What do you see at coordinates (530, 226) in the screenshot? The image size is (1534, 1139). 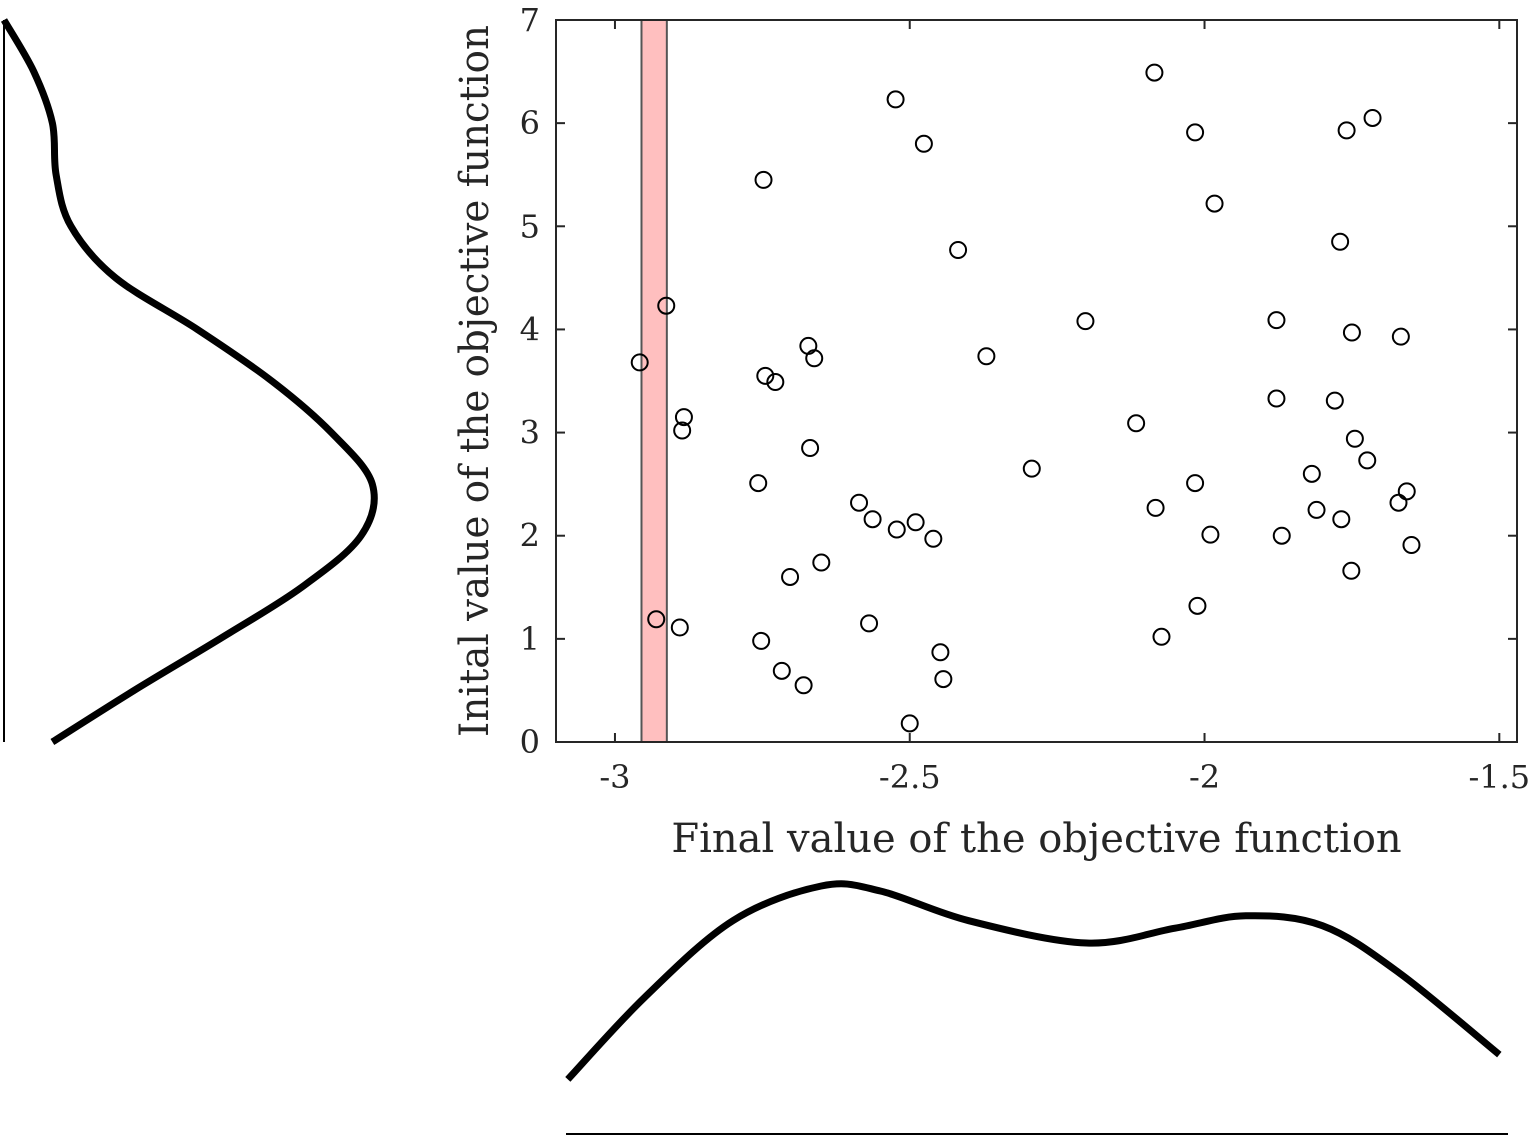 I see `y-tick-label: 5` at bounding box center [530, 226].